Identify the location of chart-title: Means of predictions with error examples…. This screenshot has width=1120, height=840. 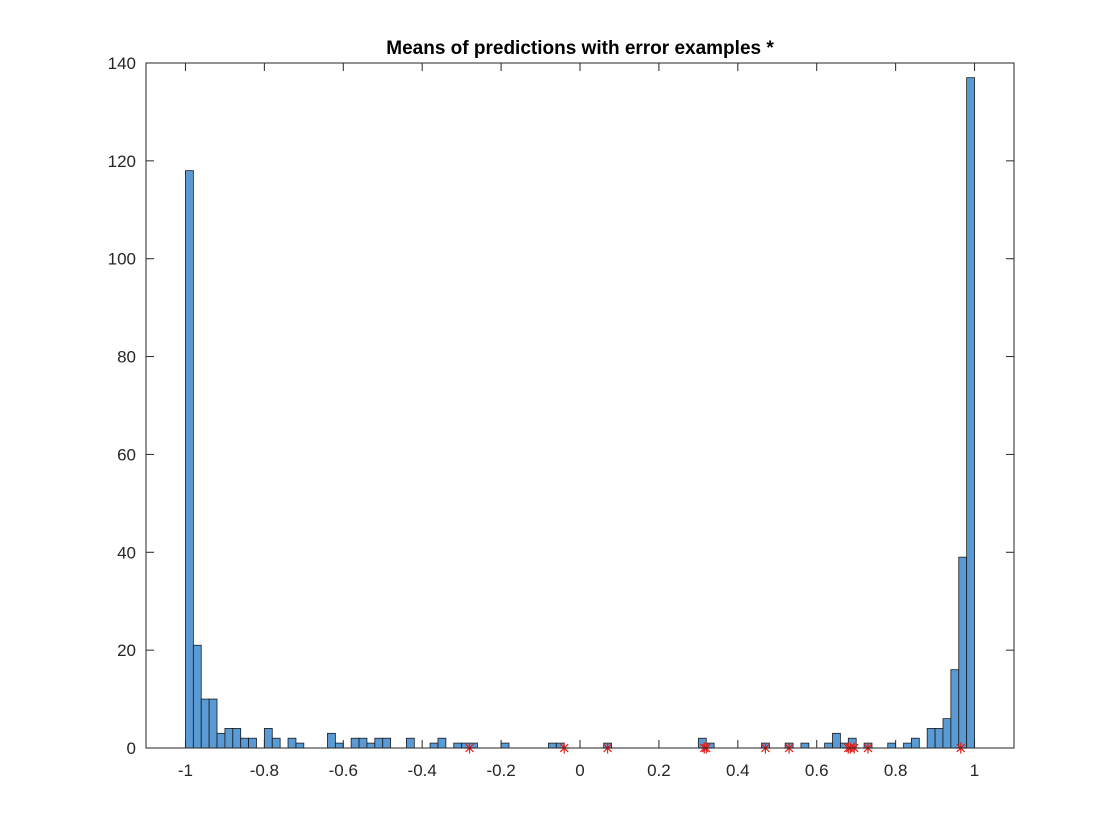
(580, 48).